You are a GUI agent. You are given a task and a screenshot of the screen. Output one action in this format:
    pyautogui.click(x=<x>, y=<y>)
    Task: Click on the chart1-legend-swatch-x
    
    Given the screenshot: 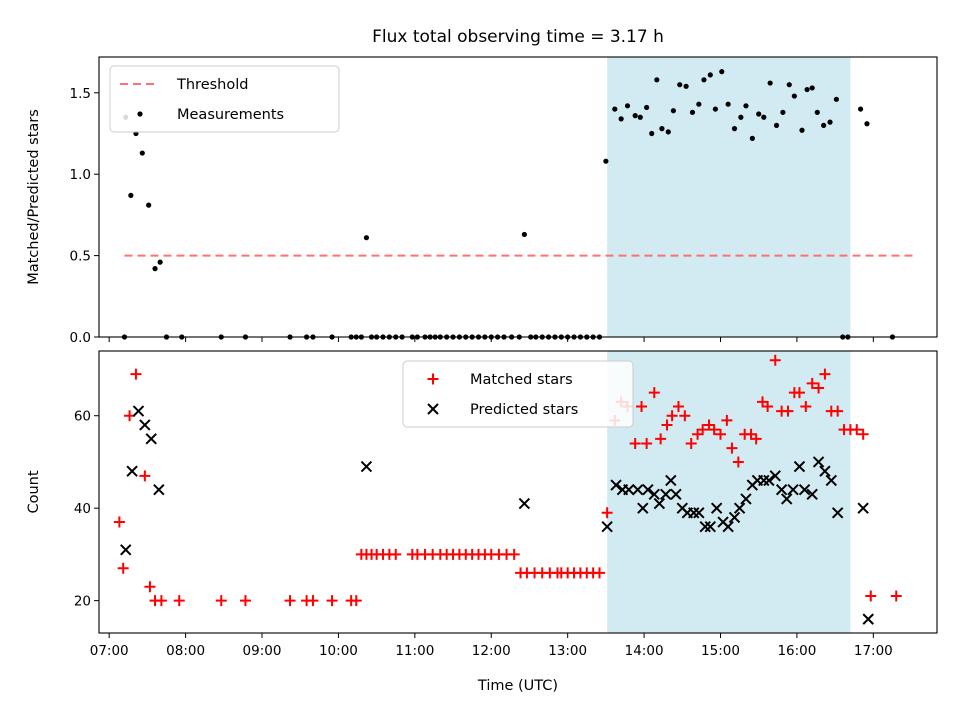 What is the action you would take?
    pyautogui.click(x=433, y=409)
    